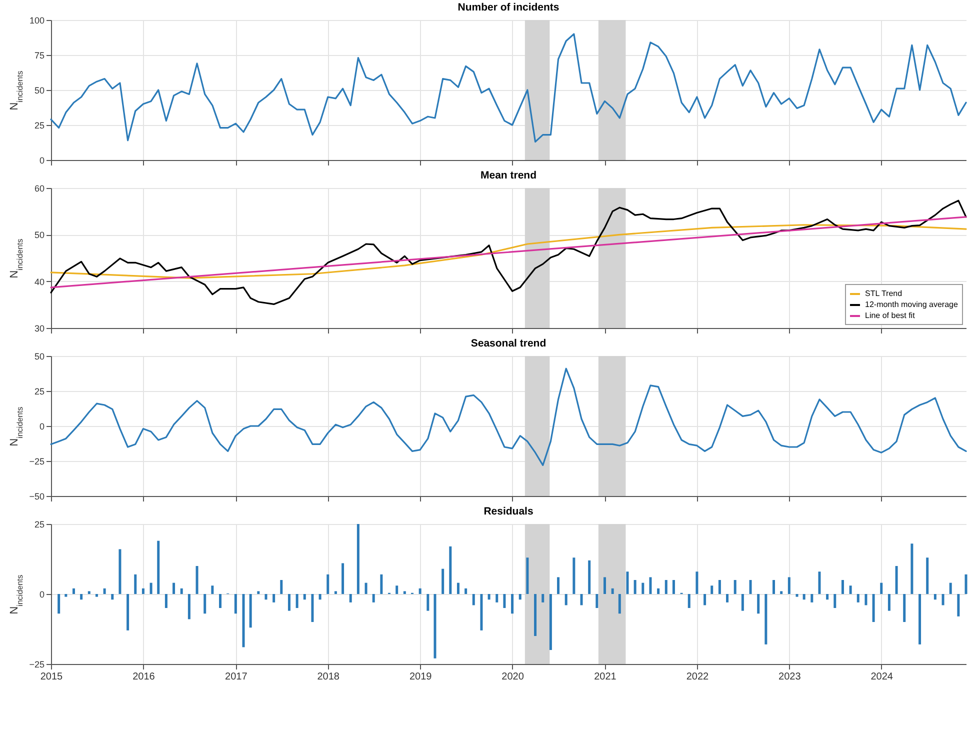 Image resolution: width=976 pixels, height=755 pixels. What do you see at coordinates (39, 189) in the screenshot?
I see `y-tick-label: 60` at bounding box center [39, 189].